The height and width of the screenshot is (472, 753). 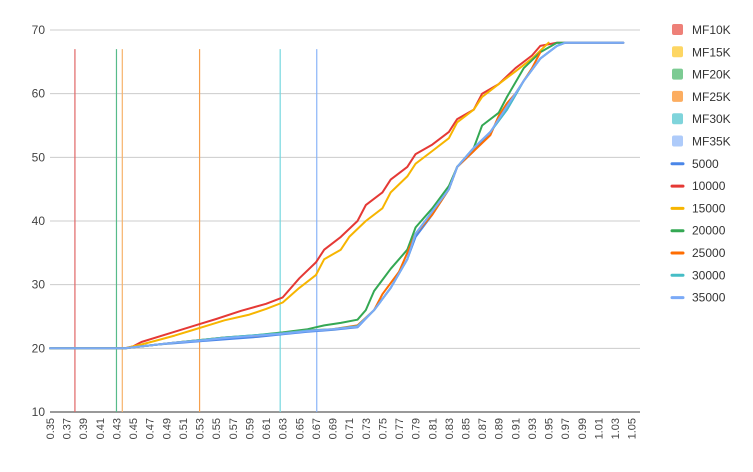 What do you see at coordinates (117, 428) in the screenshot?
I see `x-tick-label: 0.43` at bounding box center [117, 428].